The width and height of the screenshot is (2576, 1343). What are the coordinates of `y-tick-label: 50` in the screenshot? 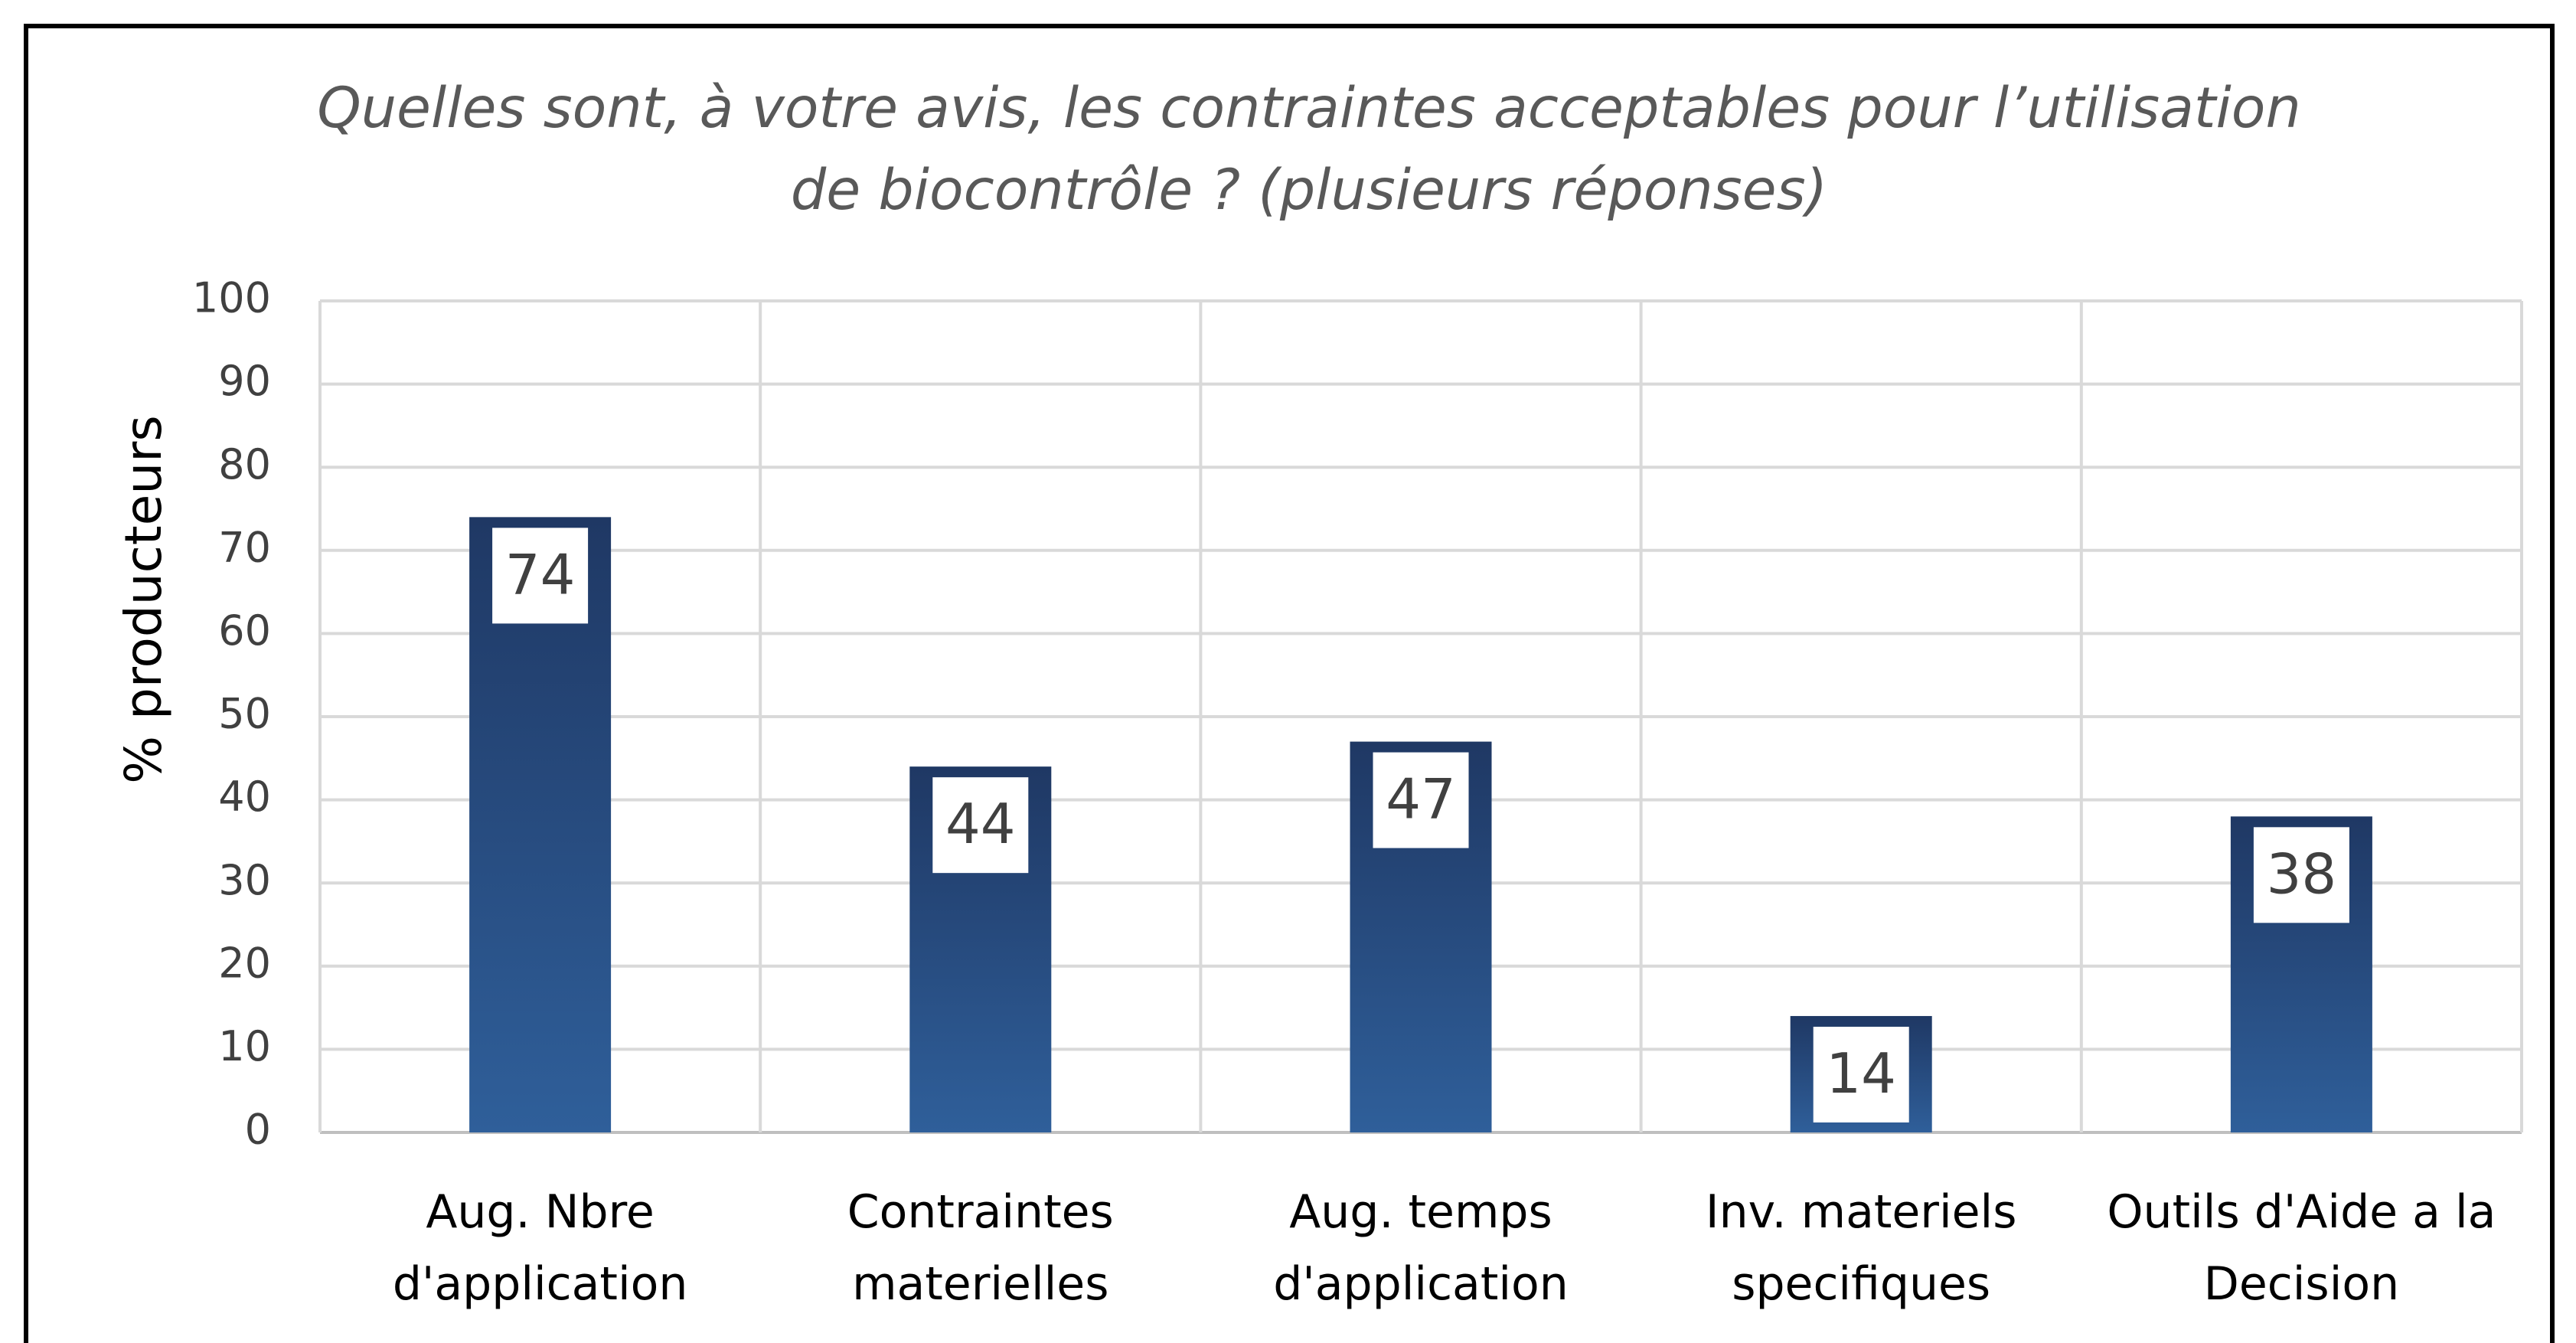 It's located at (244, 714).